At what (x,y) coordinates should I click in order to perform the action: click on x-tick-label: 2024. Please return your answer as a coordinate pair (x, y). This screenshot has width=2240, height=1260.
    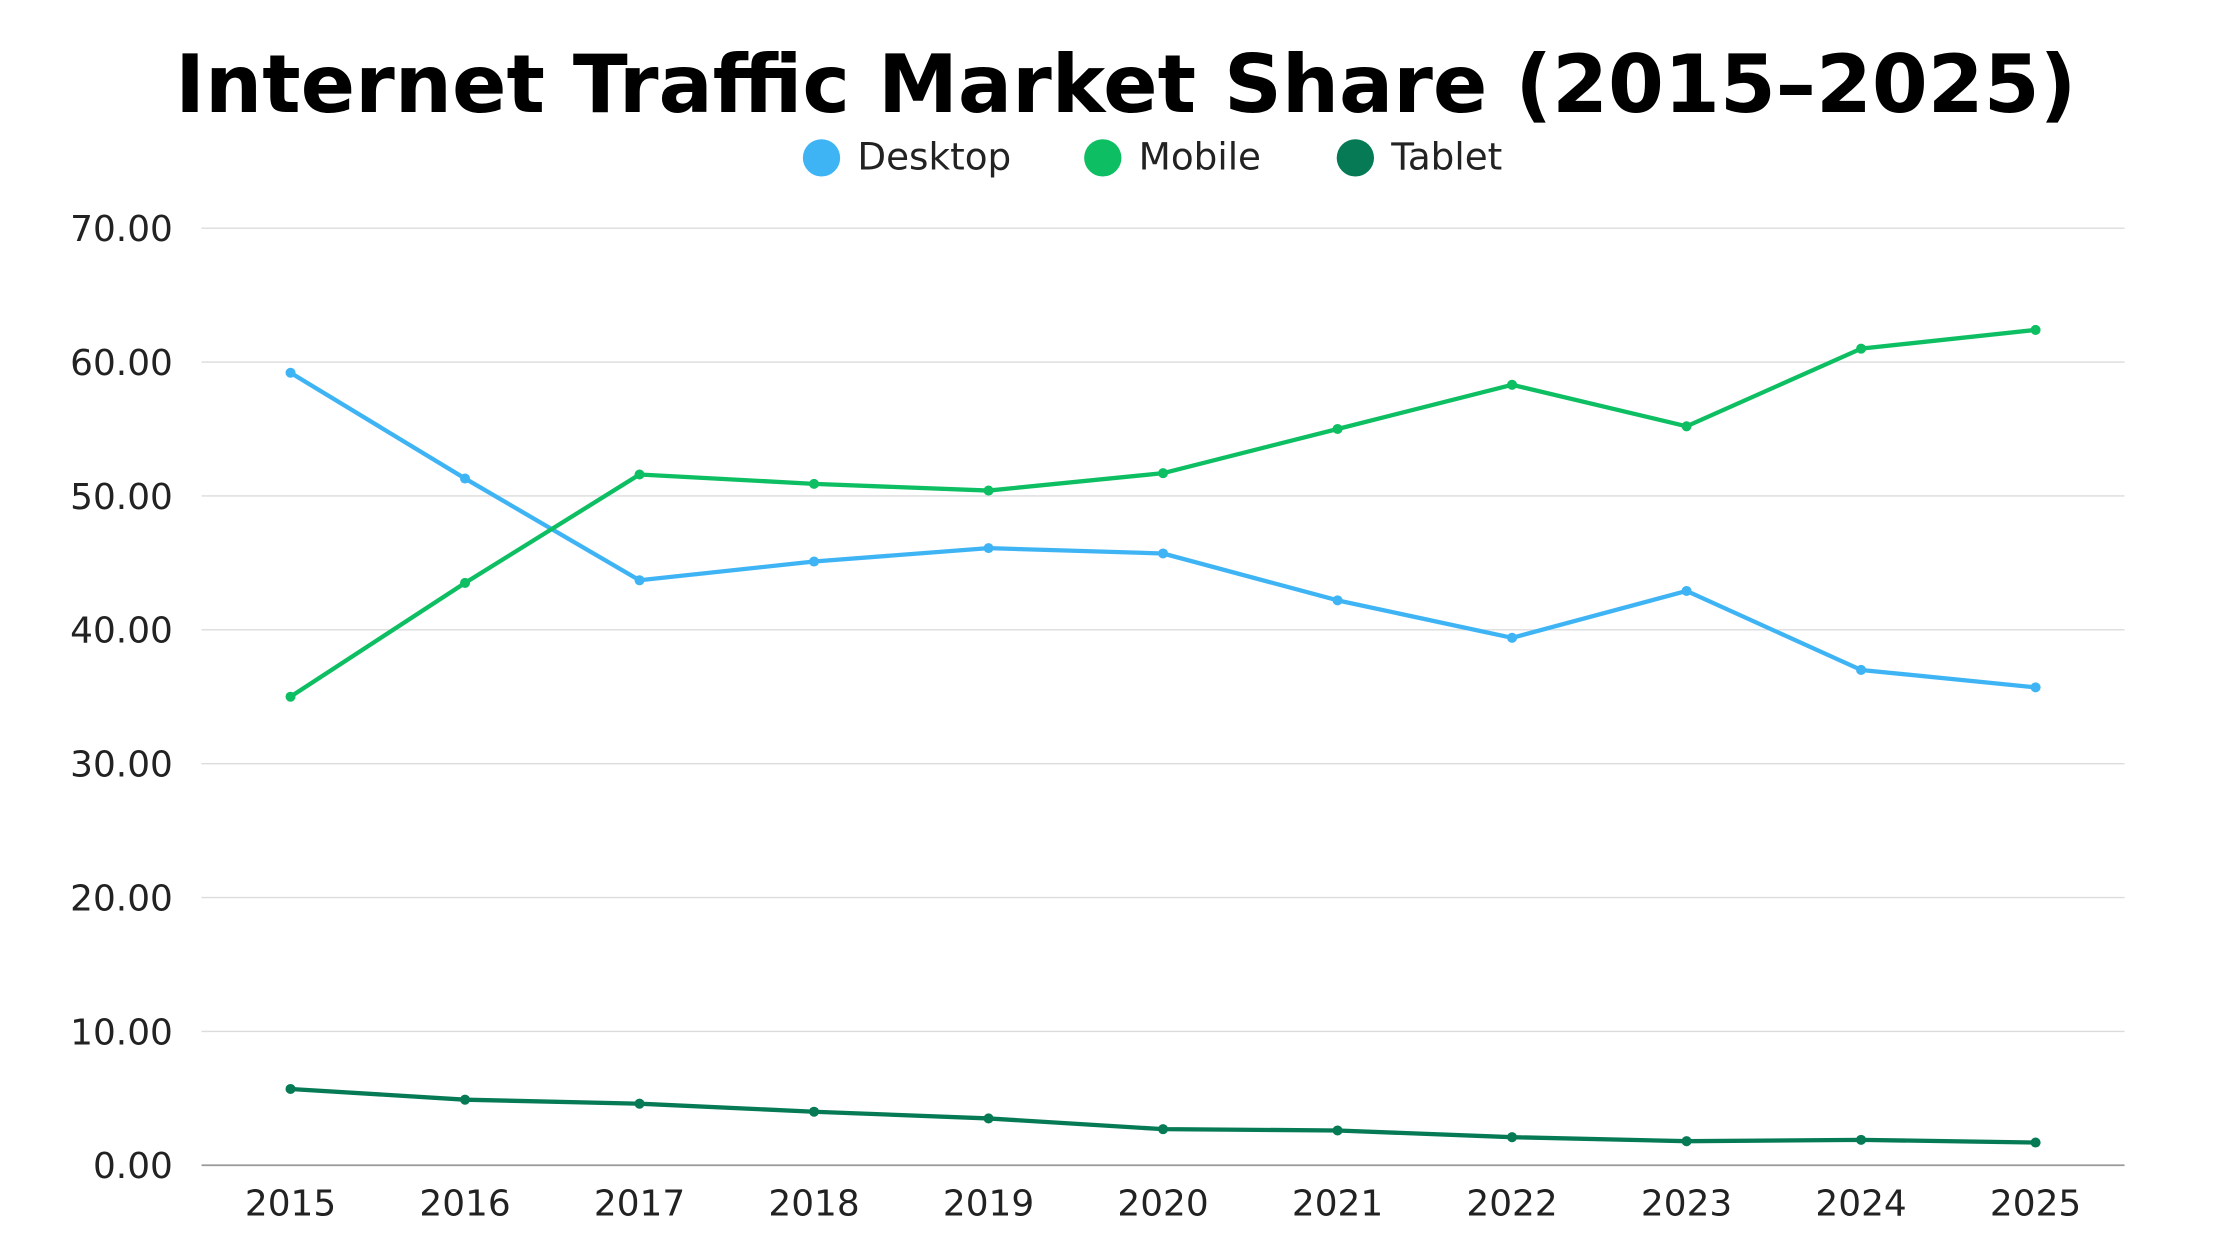
    Looking at the image, I should click on (1860, 1204).